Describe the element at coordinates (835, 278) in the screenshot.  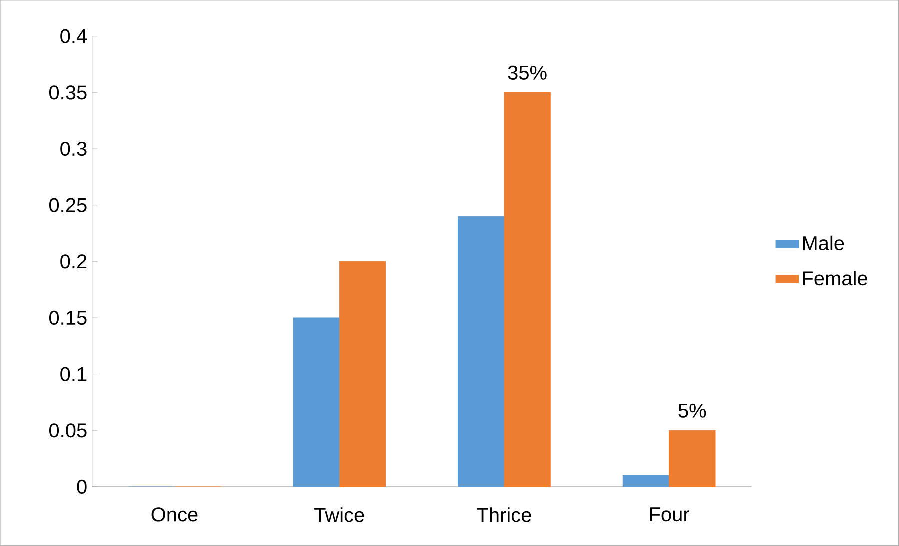
I see `legend-label: Female` at that location.